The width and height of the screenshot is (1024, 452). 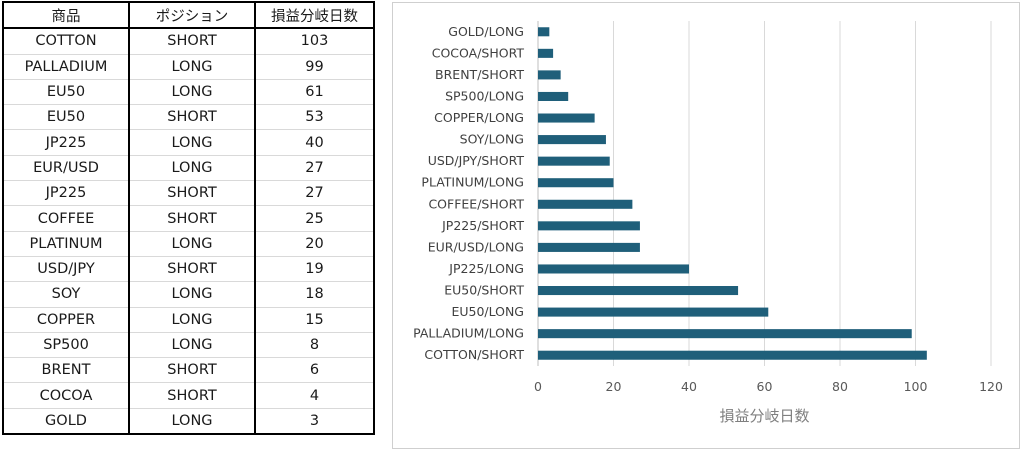 I want to click on category-label: COCOA/SHORT, so click(x=478, y=52).